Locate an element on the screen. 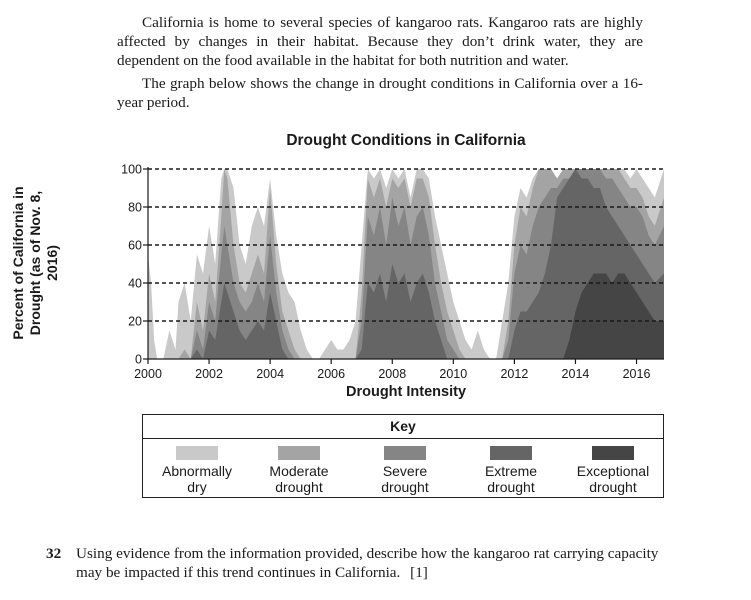 The image size is (751, 600). x-tick-label-2016: 2016 is located at coordinates (637, 374).